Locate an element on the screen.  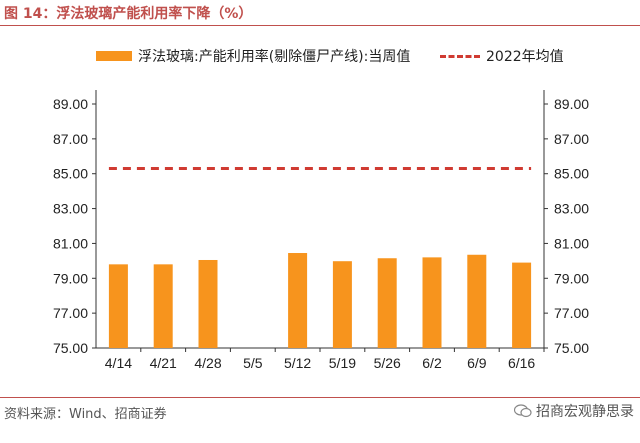
figure-title: 图 14：浮法玻璃产能利用率下降（%） is located at coordinates (128, 14).